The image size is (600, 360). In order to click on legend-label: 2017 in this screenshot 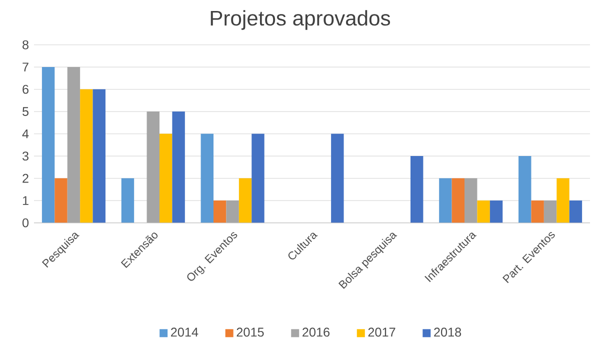, I will do `click(382, 332)`.